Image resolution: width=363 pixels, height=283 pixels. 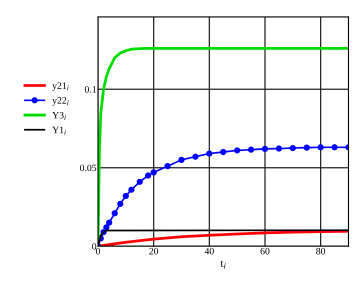 I want to click on legend-label: y21$_{i}$, so click(x=60, y=86).